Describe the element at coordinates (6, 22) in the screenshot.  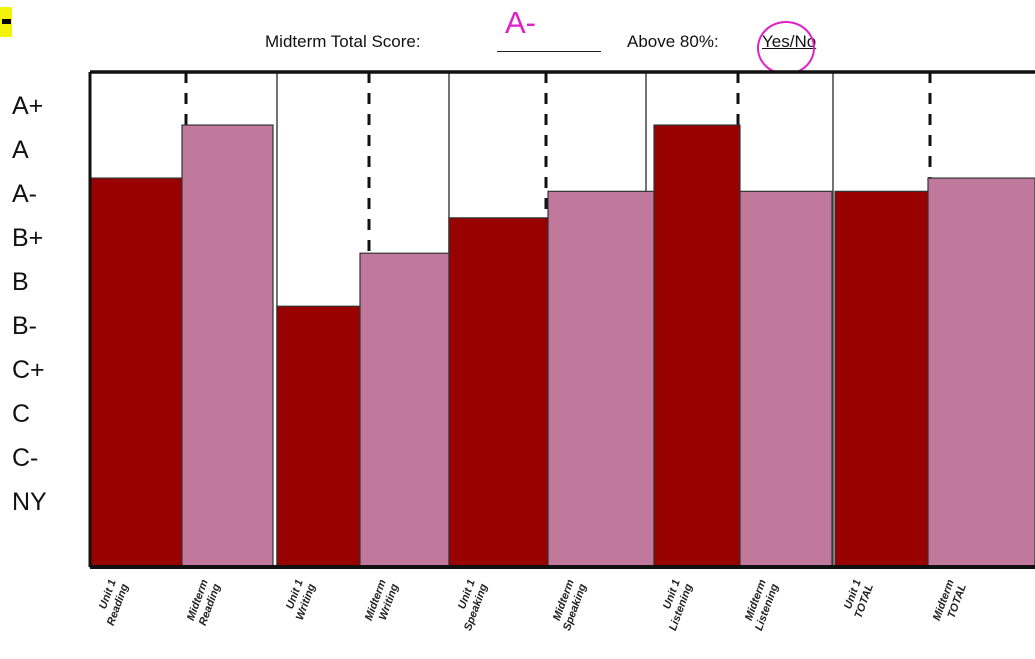
I see `highlight-mark` at that location.